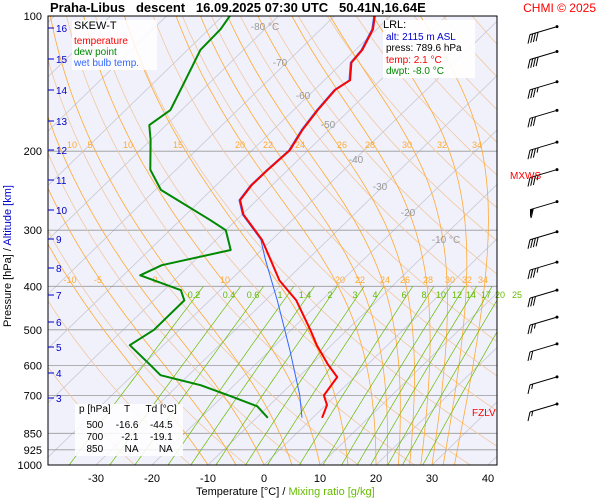  Describe the element at coordinates (486, 295) in the screenshot. I see `mixing-ratio-label: 17` at that location.